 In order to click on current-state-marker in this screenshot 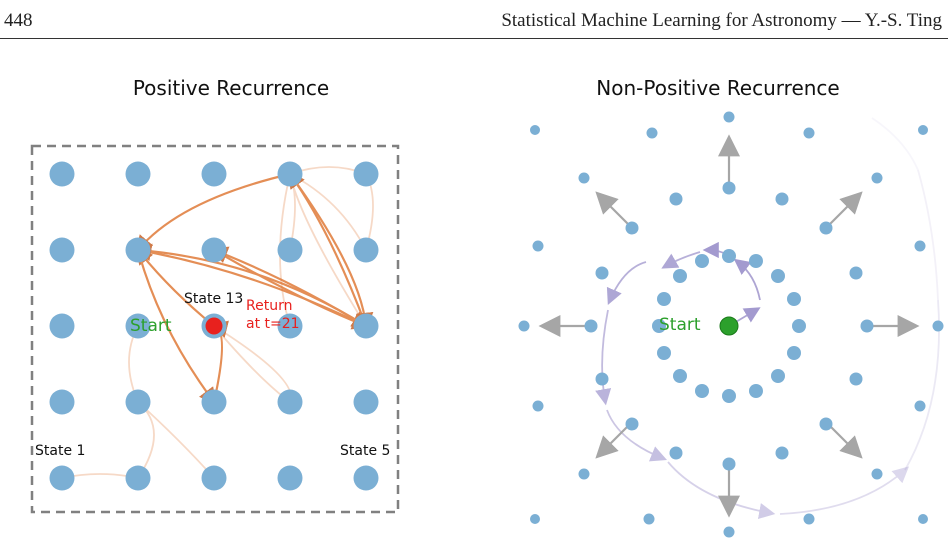, I will do `click(214, 326)`.